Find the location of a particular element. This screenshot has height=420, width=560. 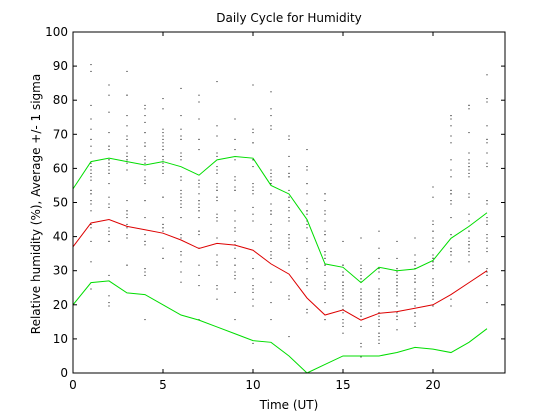

y-tick-label: 10 is located at coordinates (60, 339).